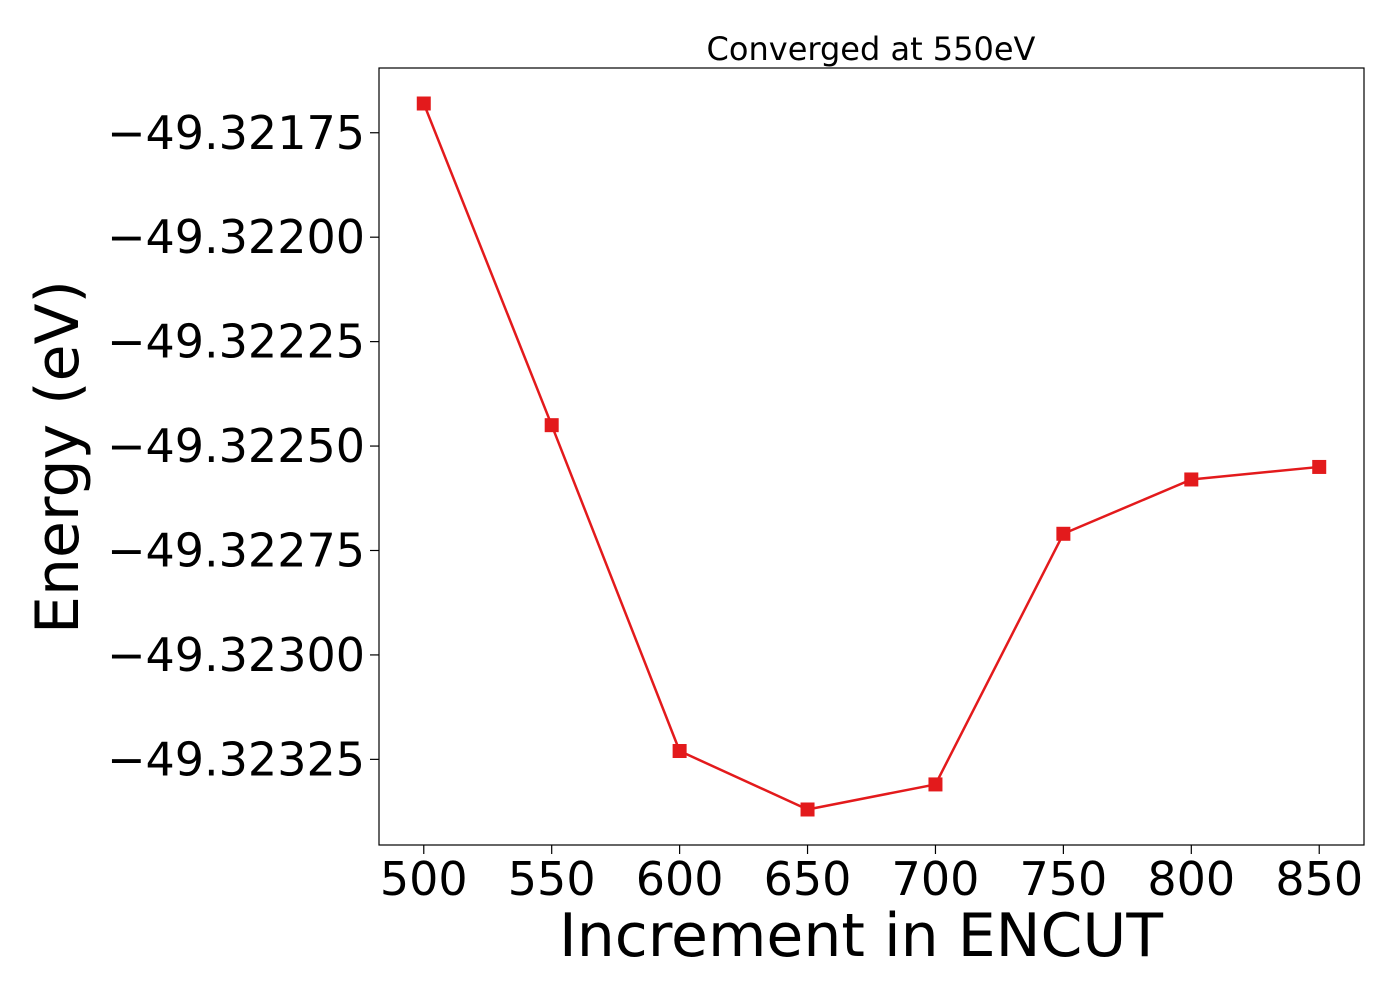  I want to click on y-tick-label: −49.32225, so click(236, 342).